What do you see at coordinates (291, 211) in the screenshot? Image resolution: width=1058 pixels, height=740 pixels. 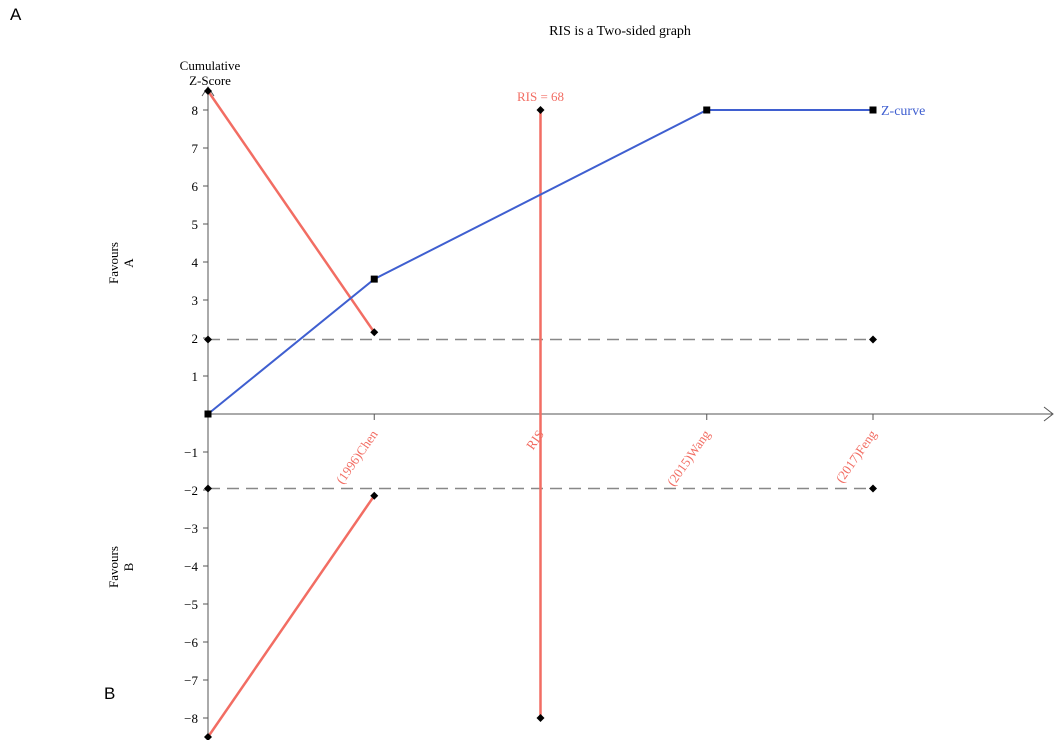 I see `upper-boundary-line` at bounding box center [291, 211].